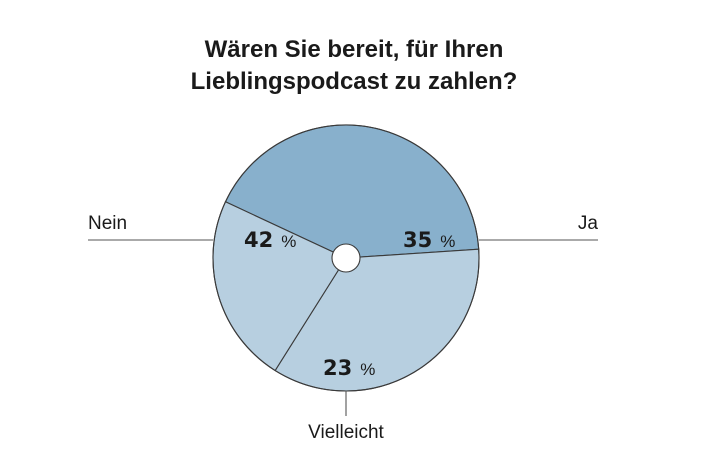  I want to click on category-label-nein: Nein, so click(107, 223).